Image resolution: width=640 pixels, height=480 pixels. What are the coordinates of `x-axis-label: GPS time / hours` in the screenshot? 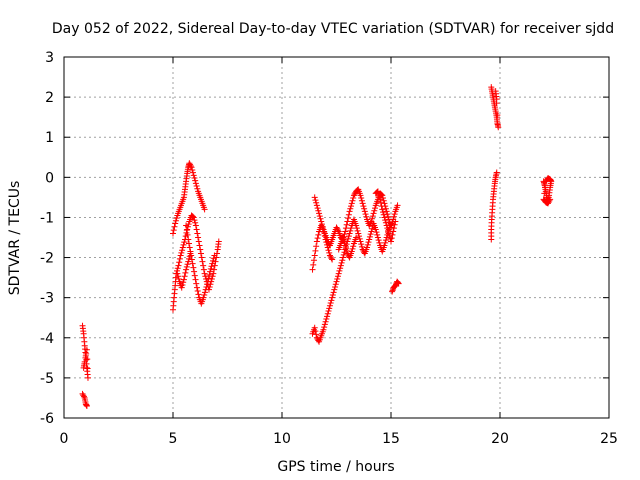 It's located at (335, 467).